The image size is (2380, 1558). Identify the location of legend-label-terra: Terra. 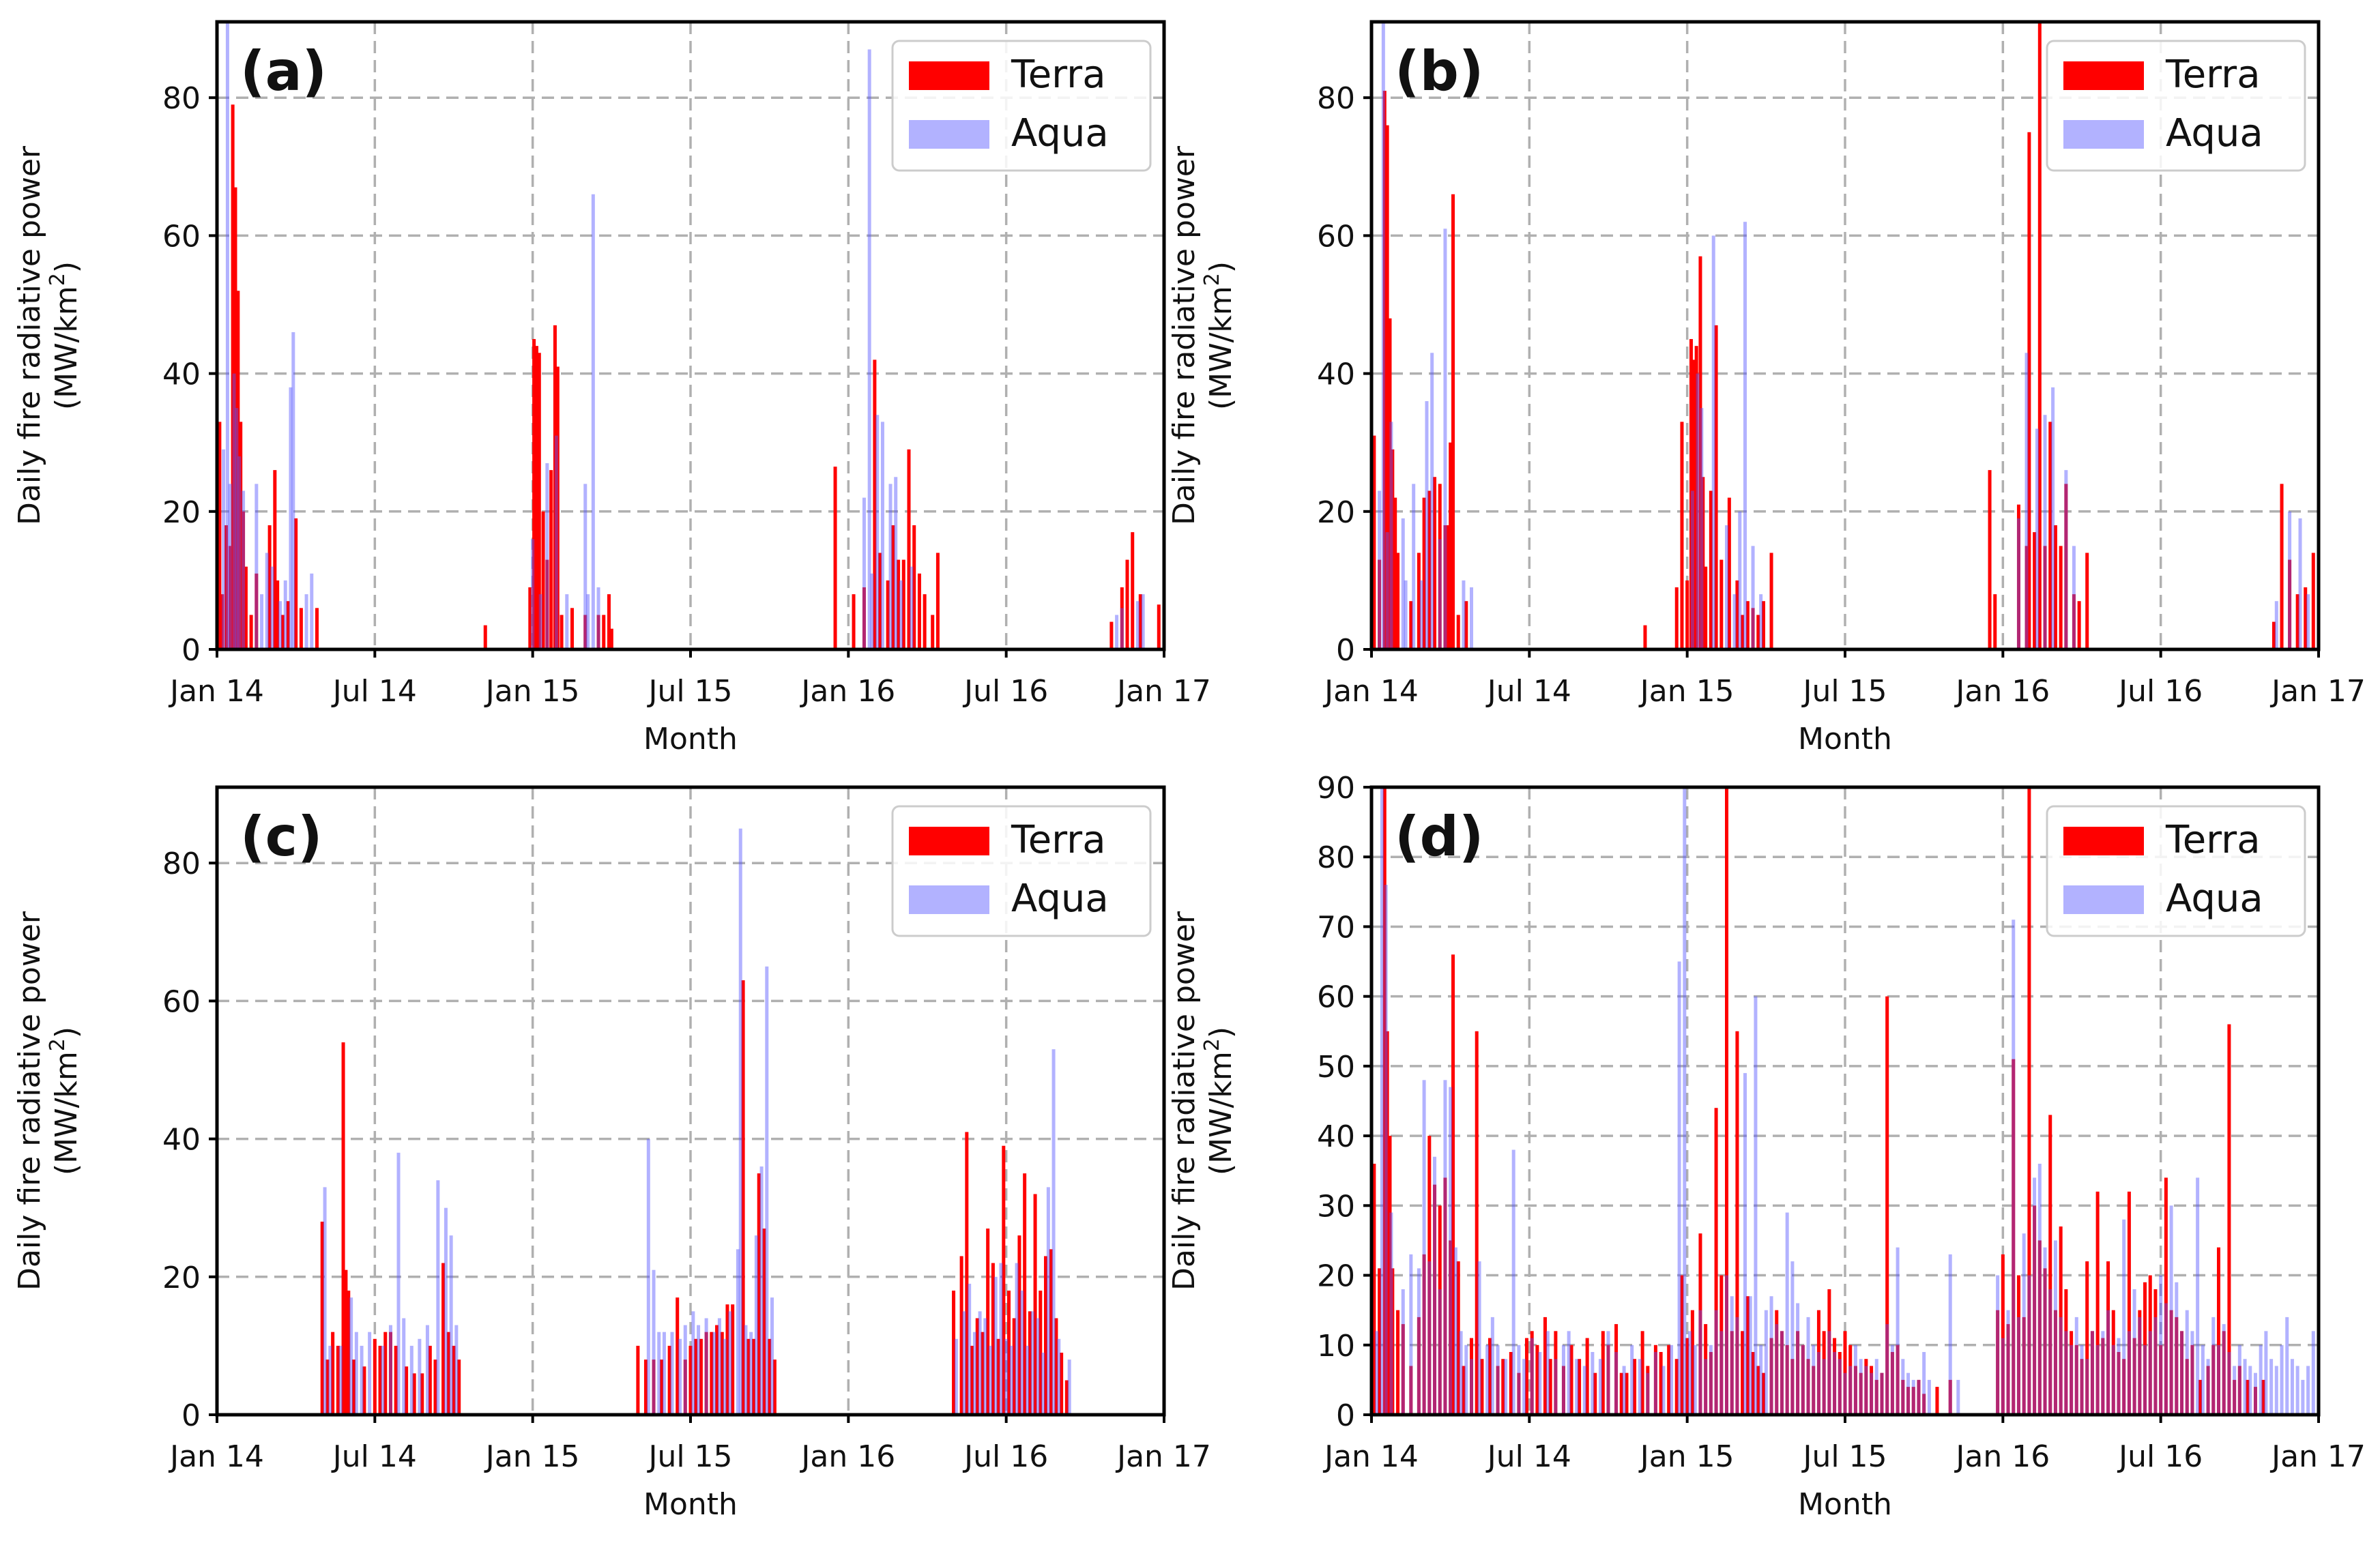
(1058, 75).